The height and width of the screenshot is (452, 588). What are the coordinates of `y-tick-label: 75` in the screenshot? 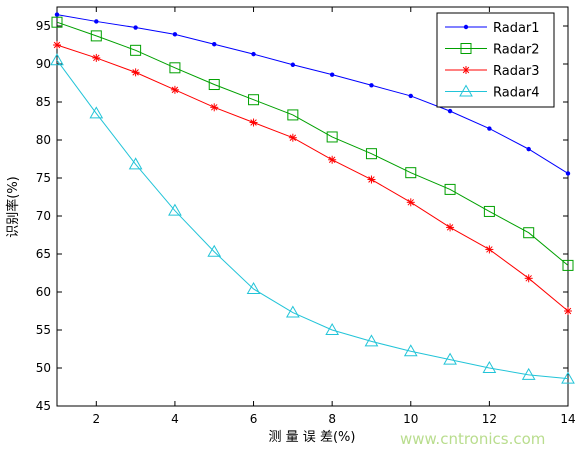 It's located at (43, 178).